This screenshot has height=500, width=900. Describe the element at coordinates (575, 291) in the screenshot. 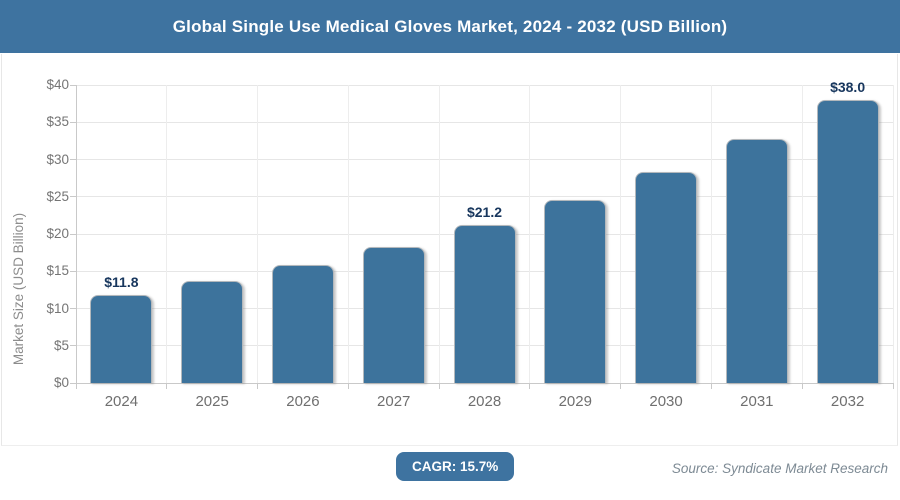

I see `bar-2029` at that location.